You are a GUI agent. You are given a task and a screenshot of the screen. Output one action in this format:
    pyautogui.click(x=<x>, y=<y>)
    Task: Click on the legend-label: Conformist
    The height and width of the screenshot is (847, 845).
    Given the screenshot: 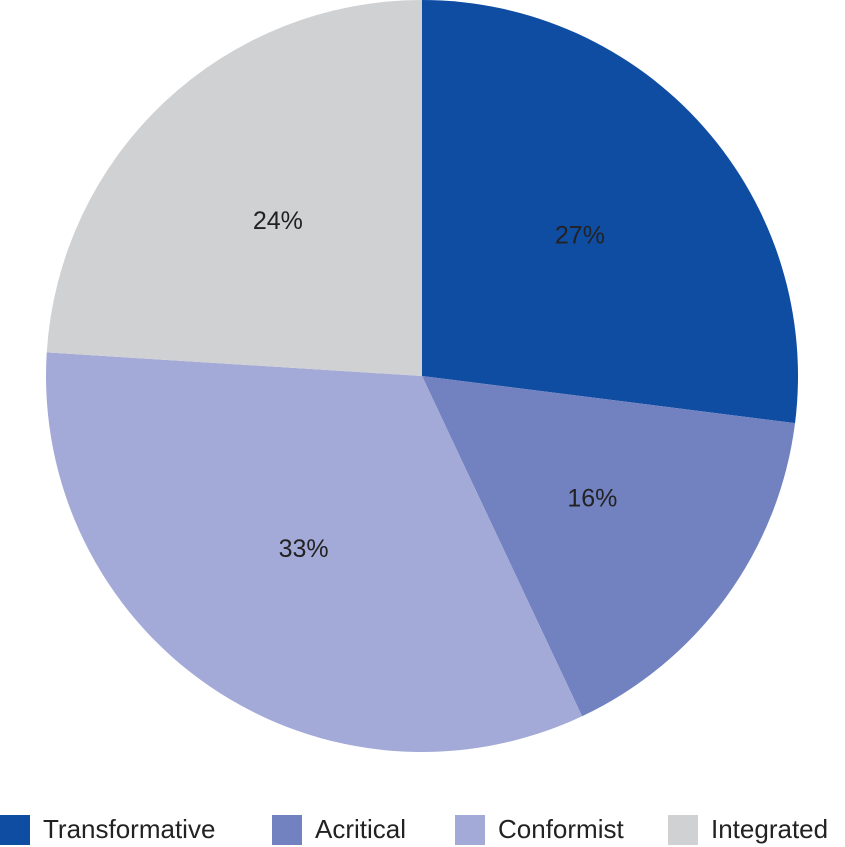 What is the action you would take?
    pyautogui.click(x=561, y=829)
    